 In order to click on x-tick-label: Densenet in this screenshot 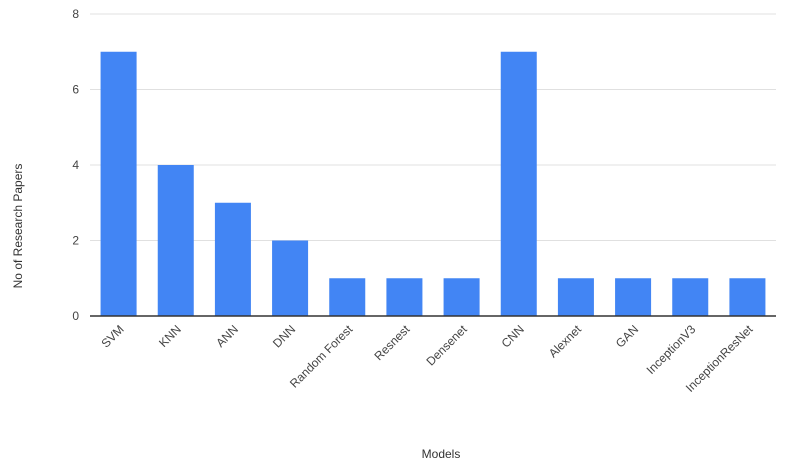, I will do `click(446, 345)`.